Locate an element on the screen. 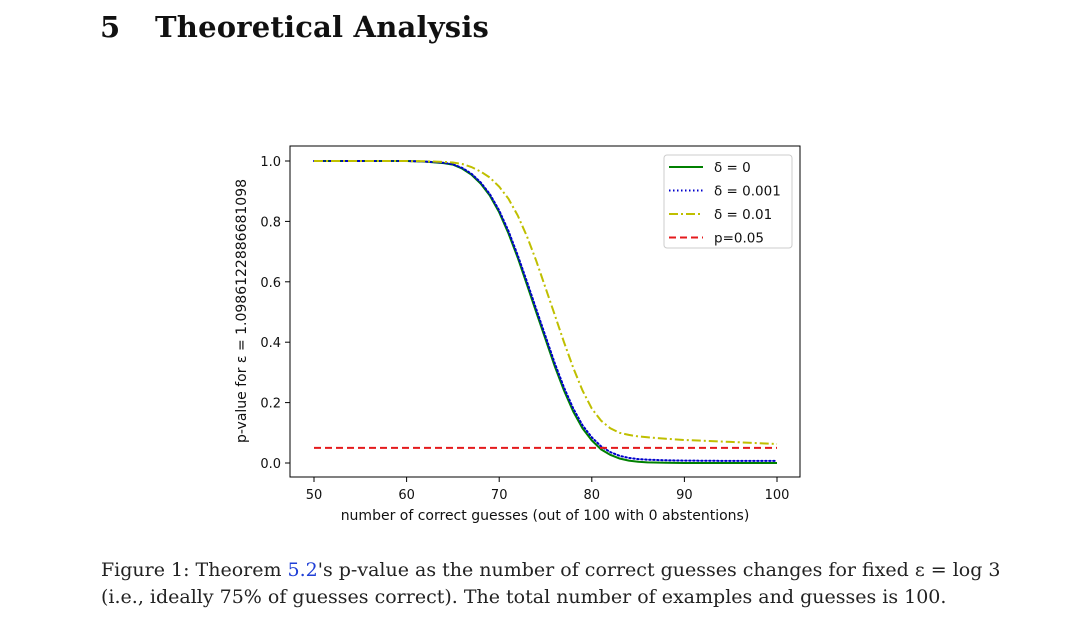  y-tick-label: 1.0 is located at coordinates (270, 162).